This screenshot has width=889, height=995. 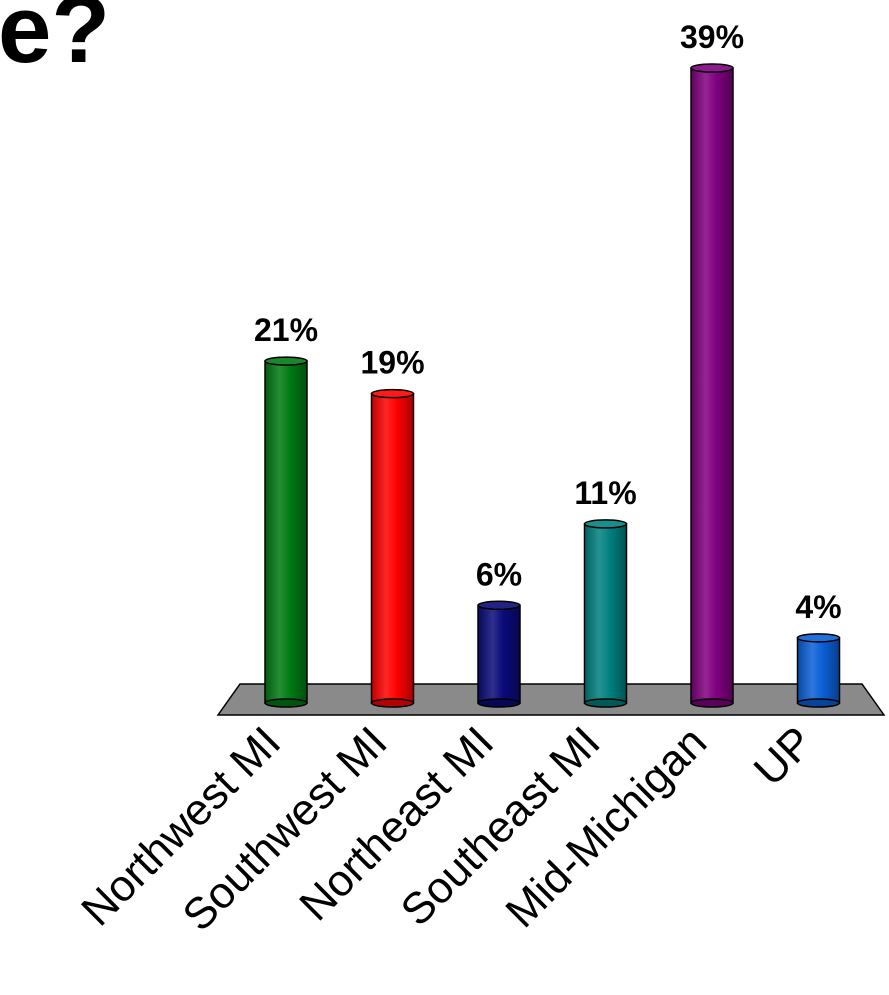 What do you see at coordinates (712, 37) in the screenshot?
I see `data-label: 39%` at bounding box center [712, 37].